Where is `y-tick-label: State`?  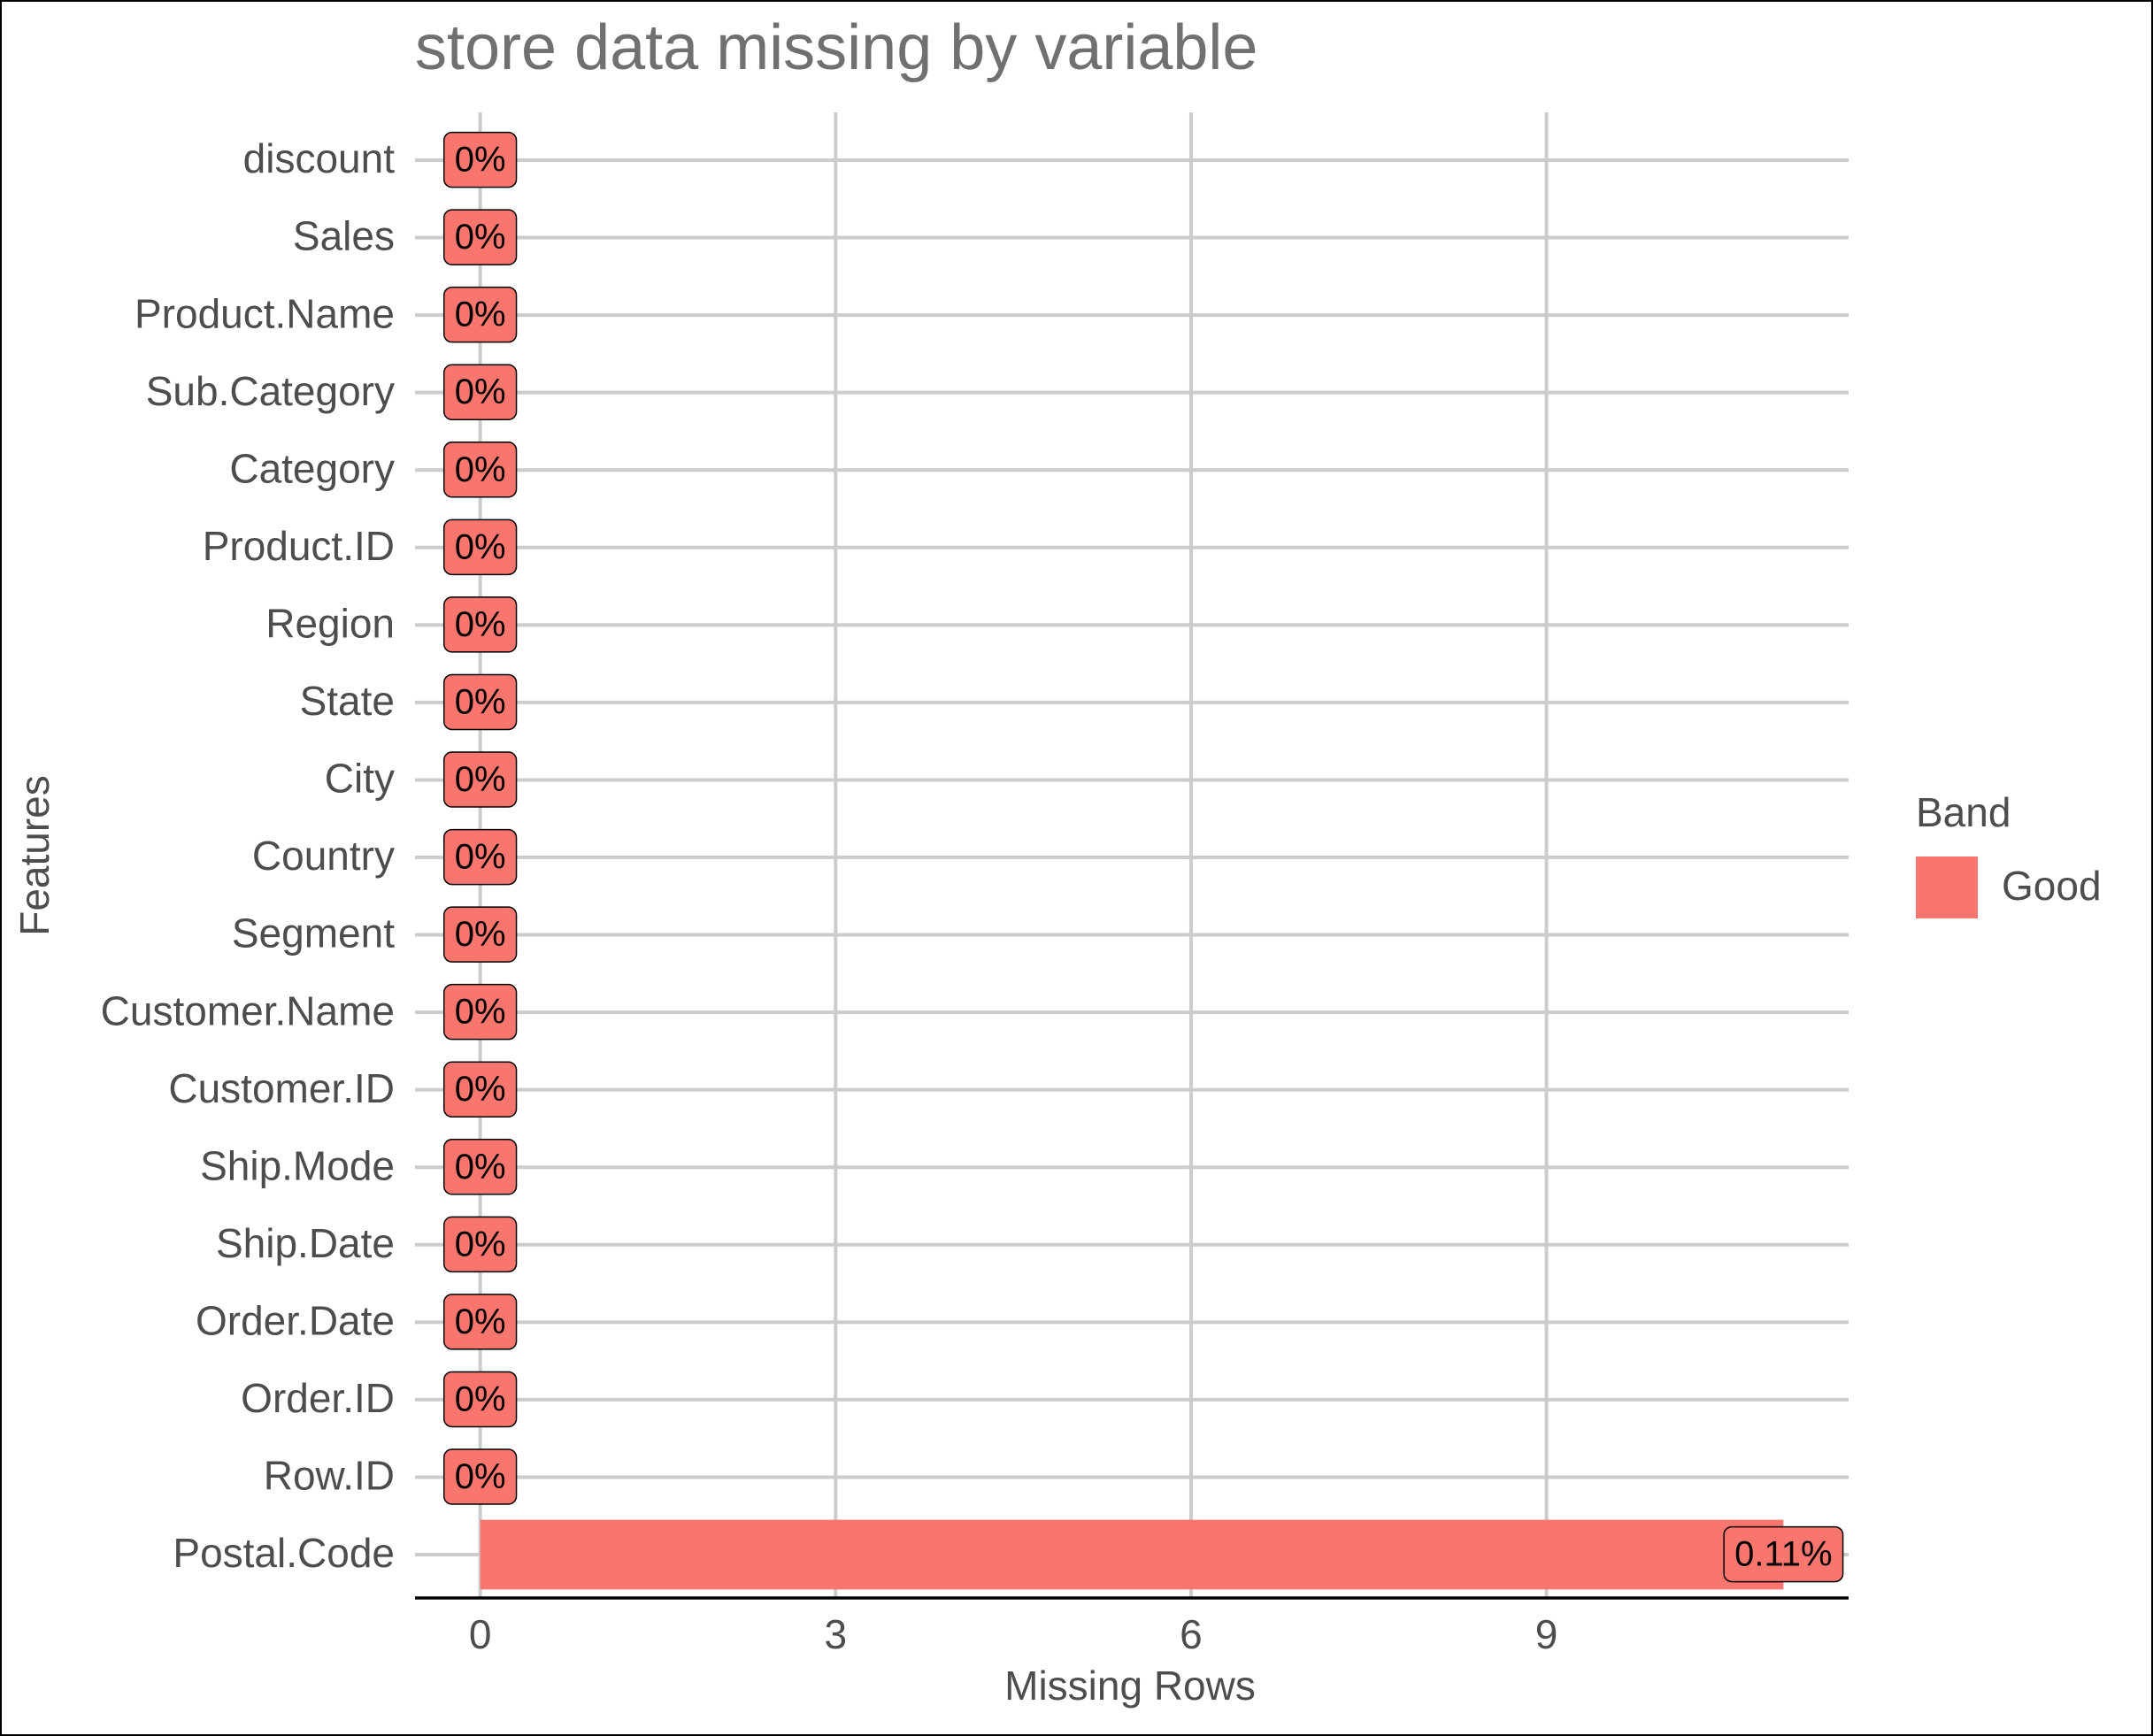
y-tick-label: State is located at coordinates (347, 701).